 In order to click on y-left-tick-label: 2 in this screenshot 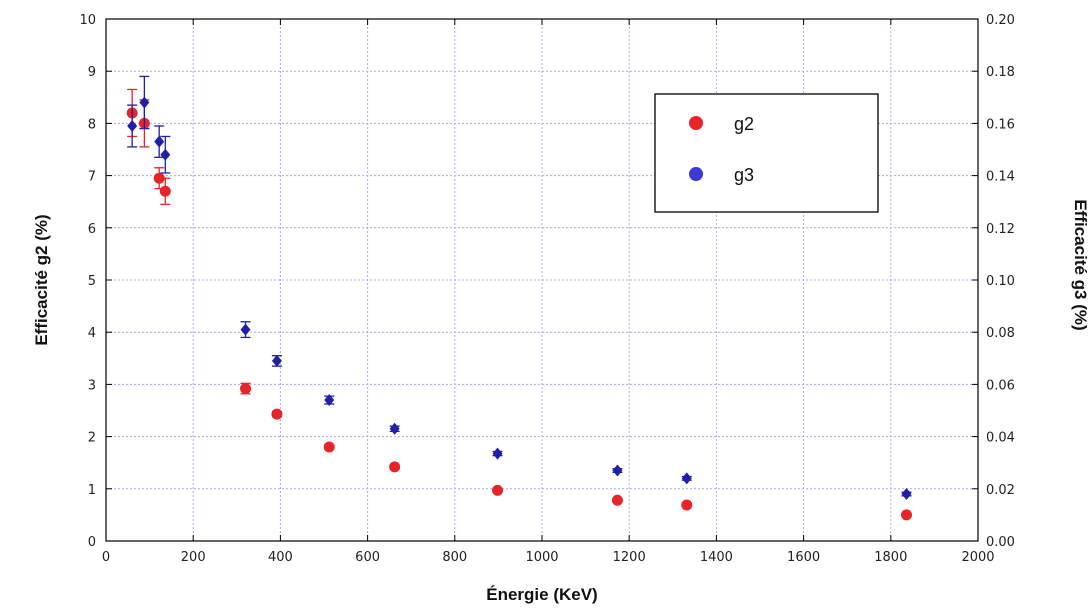, I will do `click(92, 438)`.